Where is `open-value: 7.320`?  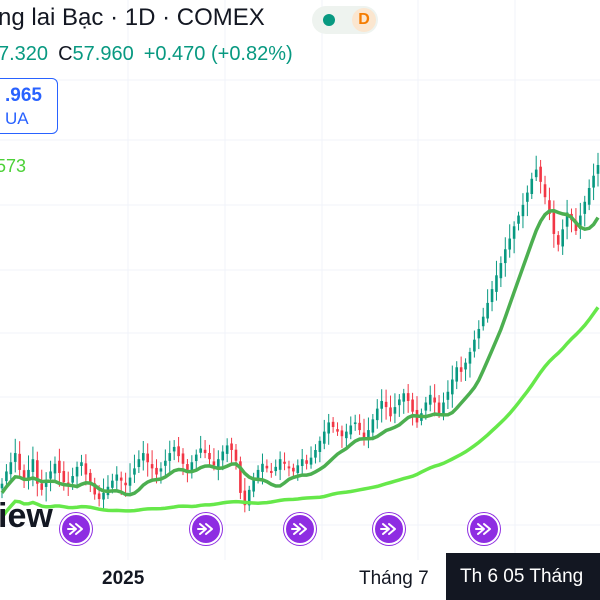
open-value: 7.320 is located at coordinates (24, 54).